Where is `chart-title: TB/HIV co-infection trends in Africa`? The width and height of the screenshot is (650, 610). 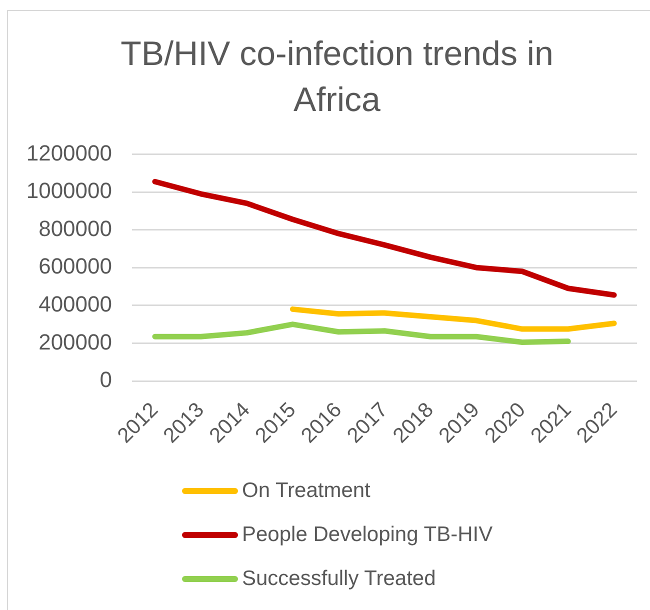 chart-title: TB/HIV co-infection trends in Africa is located at coordinates (337, 77).